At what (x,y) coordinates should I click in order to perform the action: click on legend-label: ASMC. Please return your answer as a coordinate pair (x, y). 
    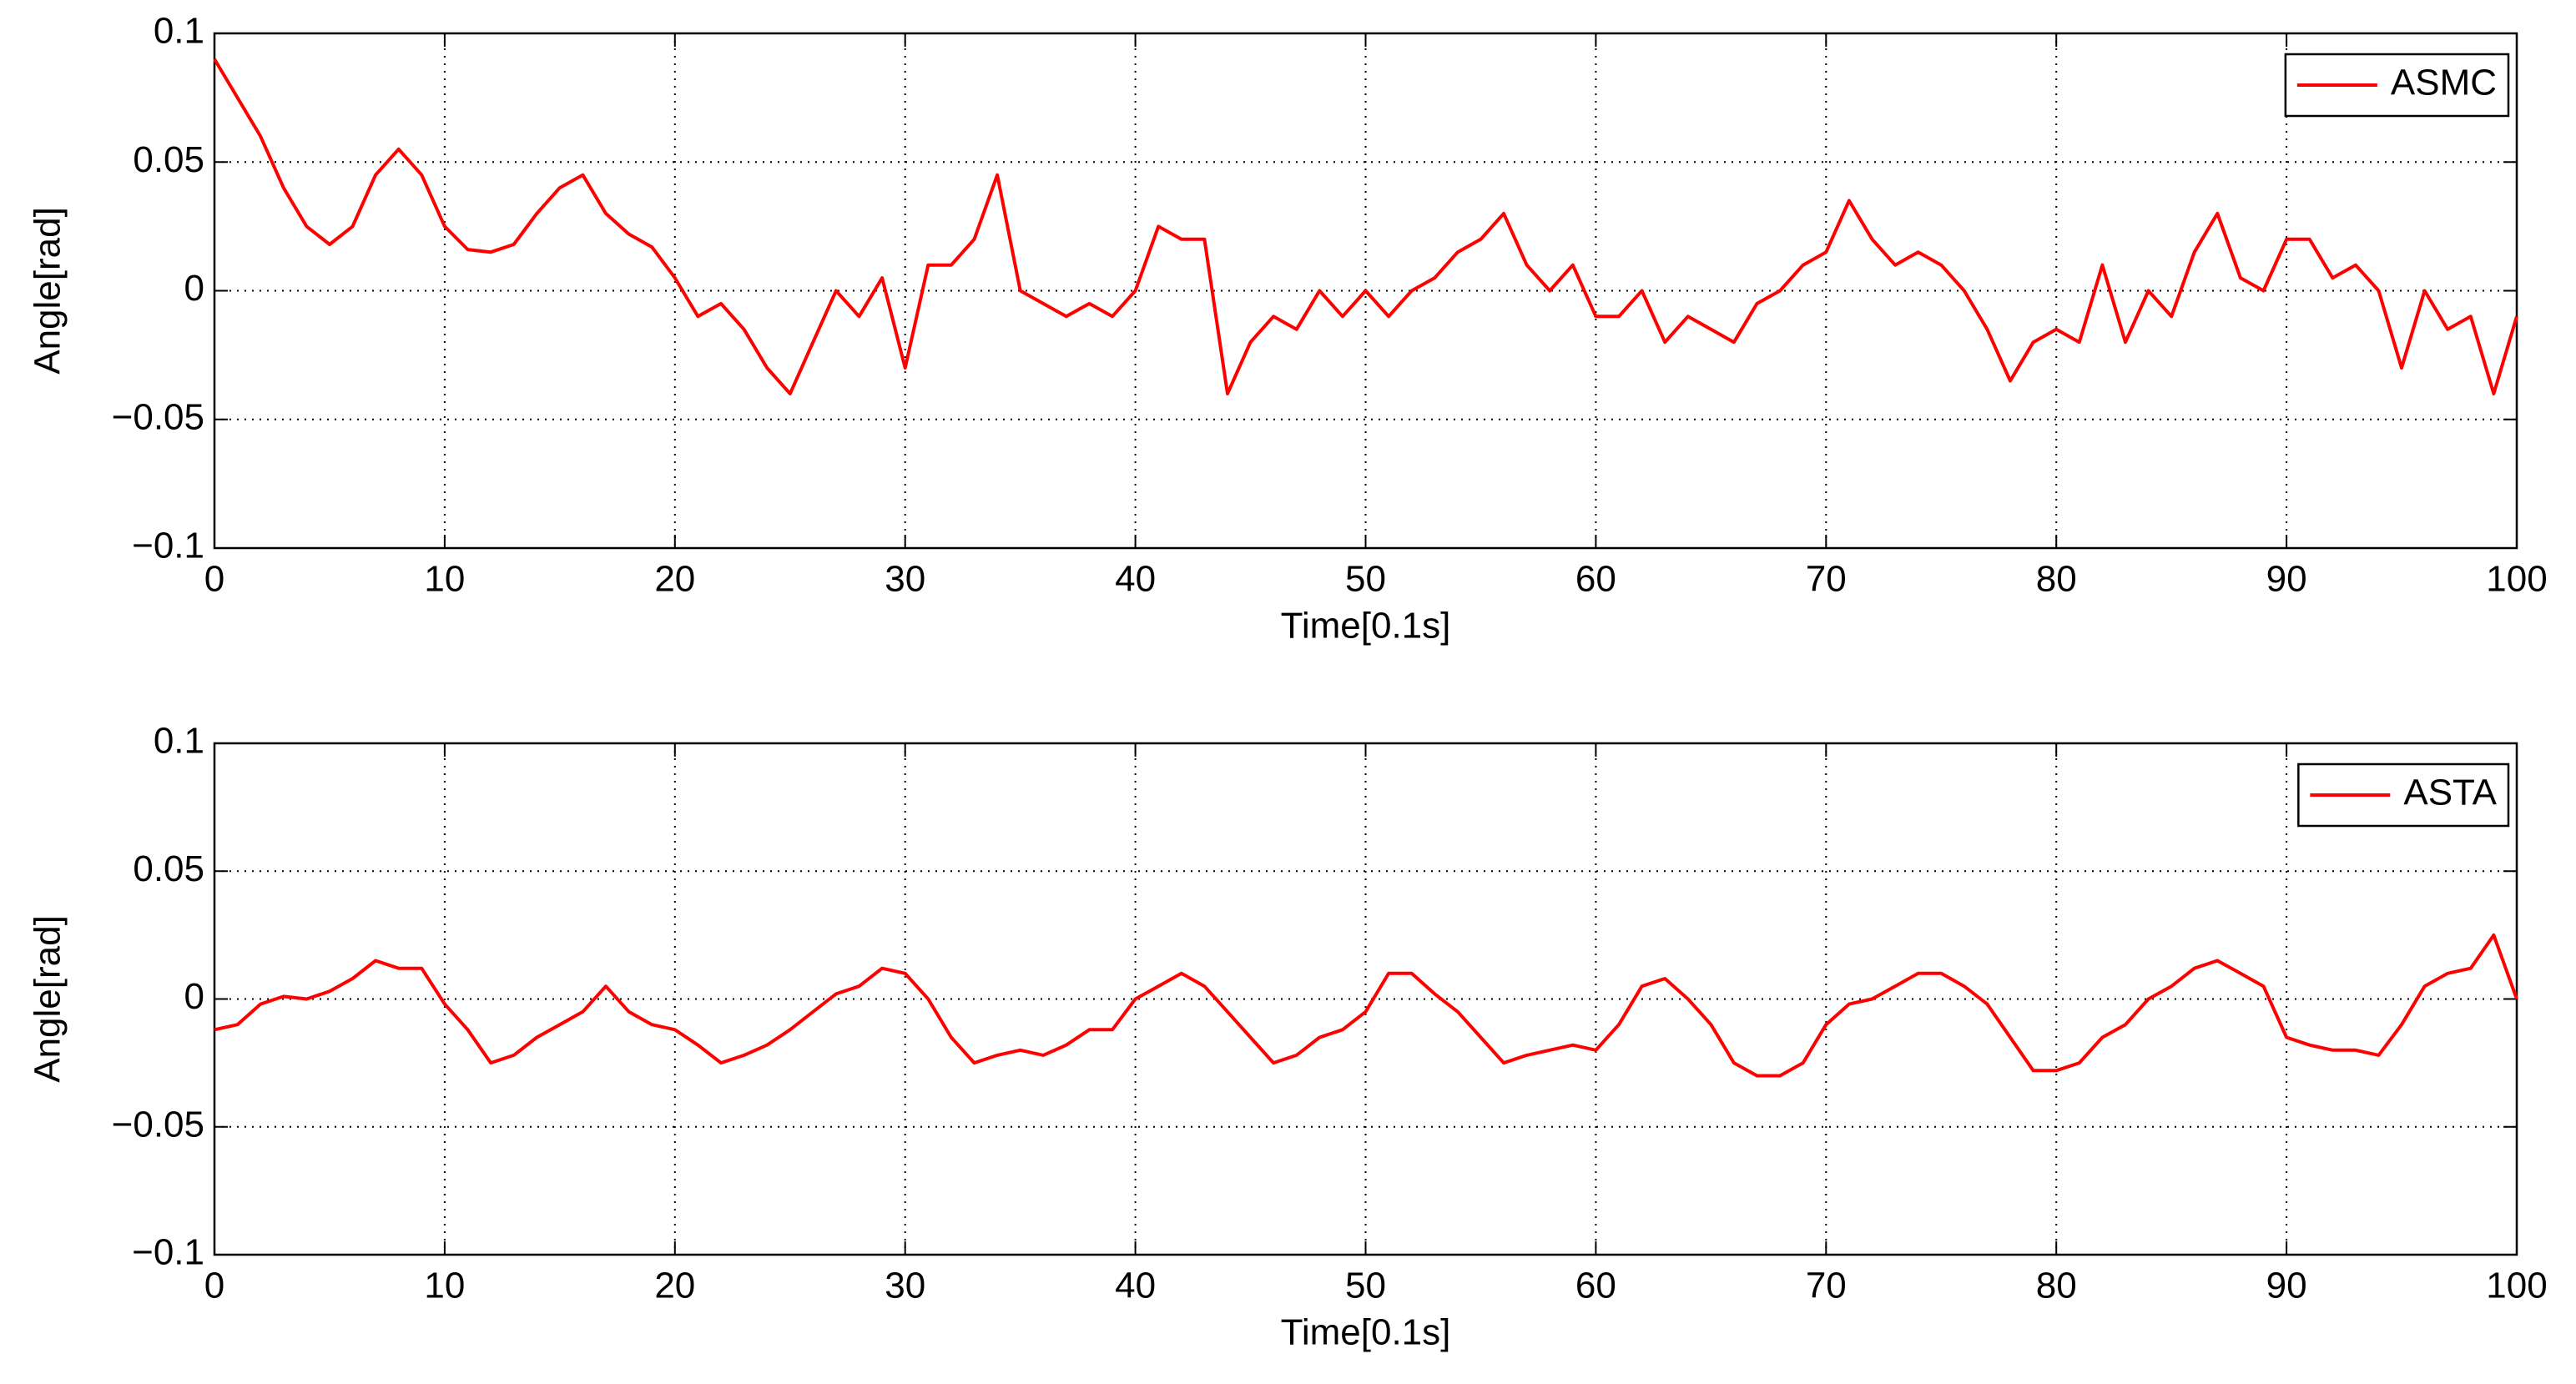
    Looking at the image, I should click on (2444, 83).